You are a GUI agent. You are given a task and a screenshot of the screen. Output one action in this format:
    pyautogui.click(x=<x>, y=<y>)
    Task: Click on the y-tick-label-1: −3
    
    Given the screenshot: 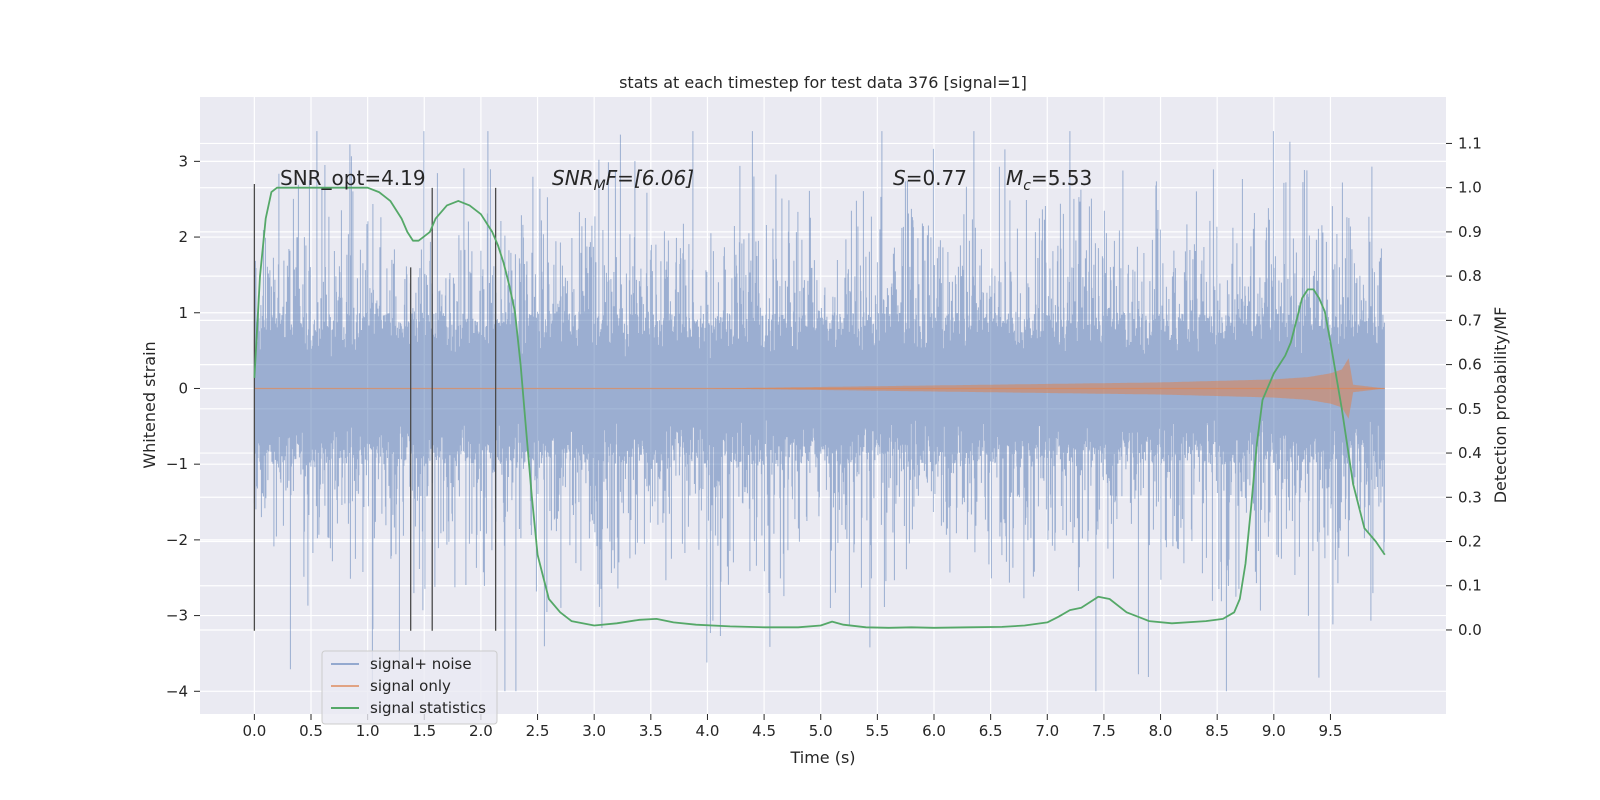 What is the action you would take?
    pyautogui.click(x=177, y=616)
    